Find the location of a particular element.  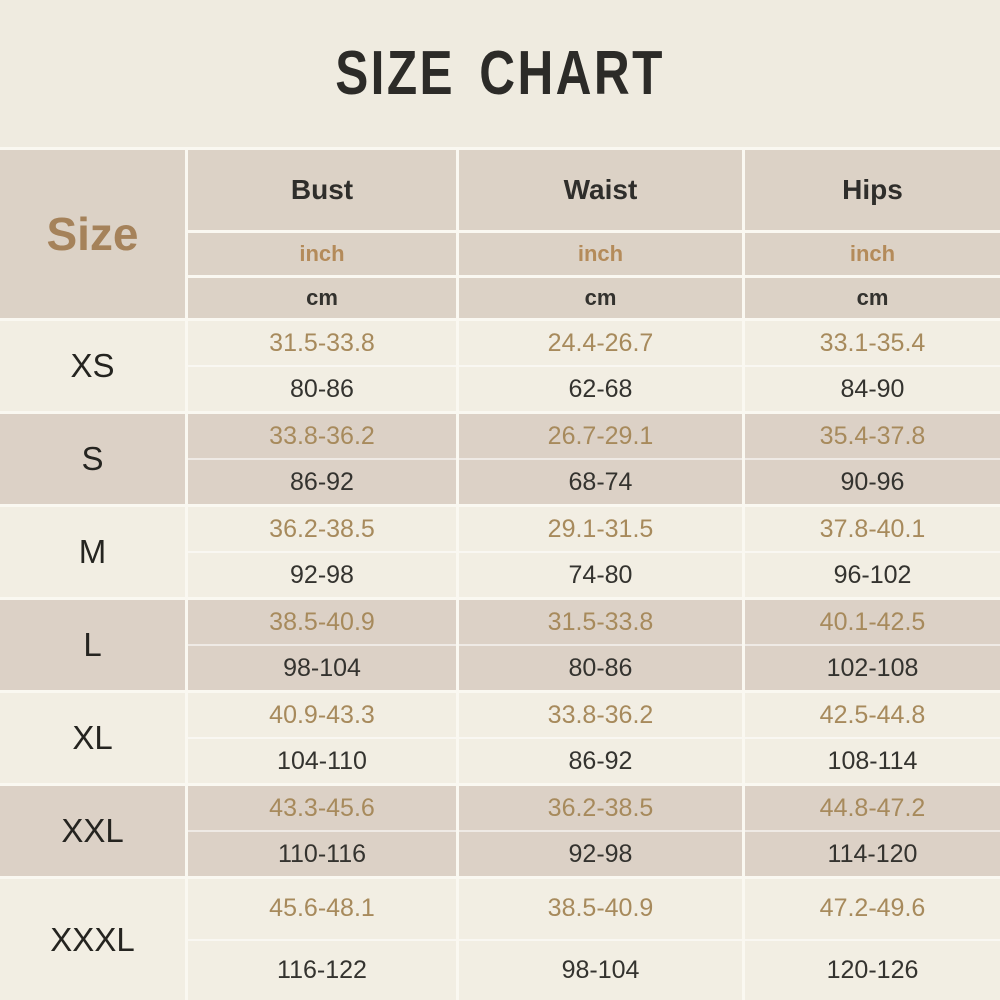

hips-cell: 47.2-49.6 120-126 is located at coordinates (872, 939).